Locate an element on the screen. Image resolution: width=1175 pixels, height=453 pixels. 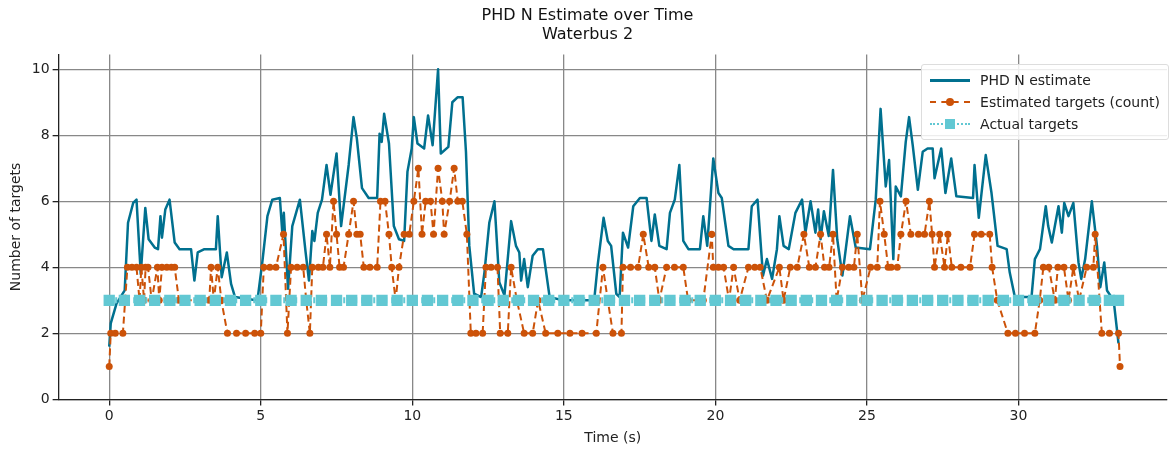
y-tick-label: 0 is located at coordinates (45, 398).